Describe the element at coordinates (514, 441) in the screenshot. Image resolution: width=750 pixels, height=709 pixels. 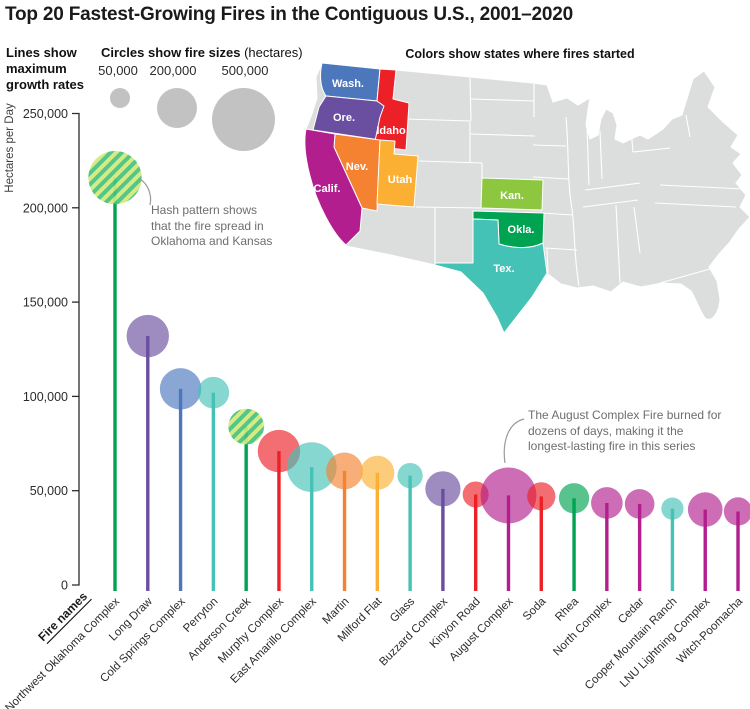
I see `august-annotation-connector` at that location.